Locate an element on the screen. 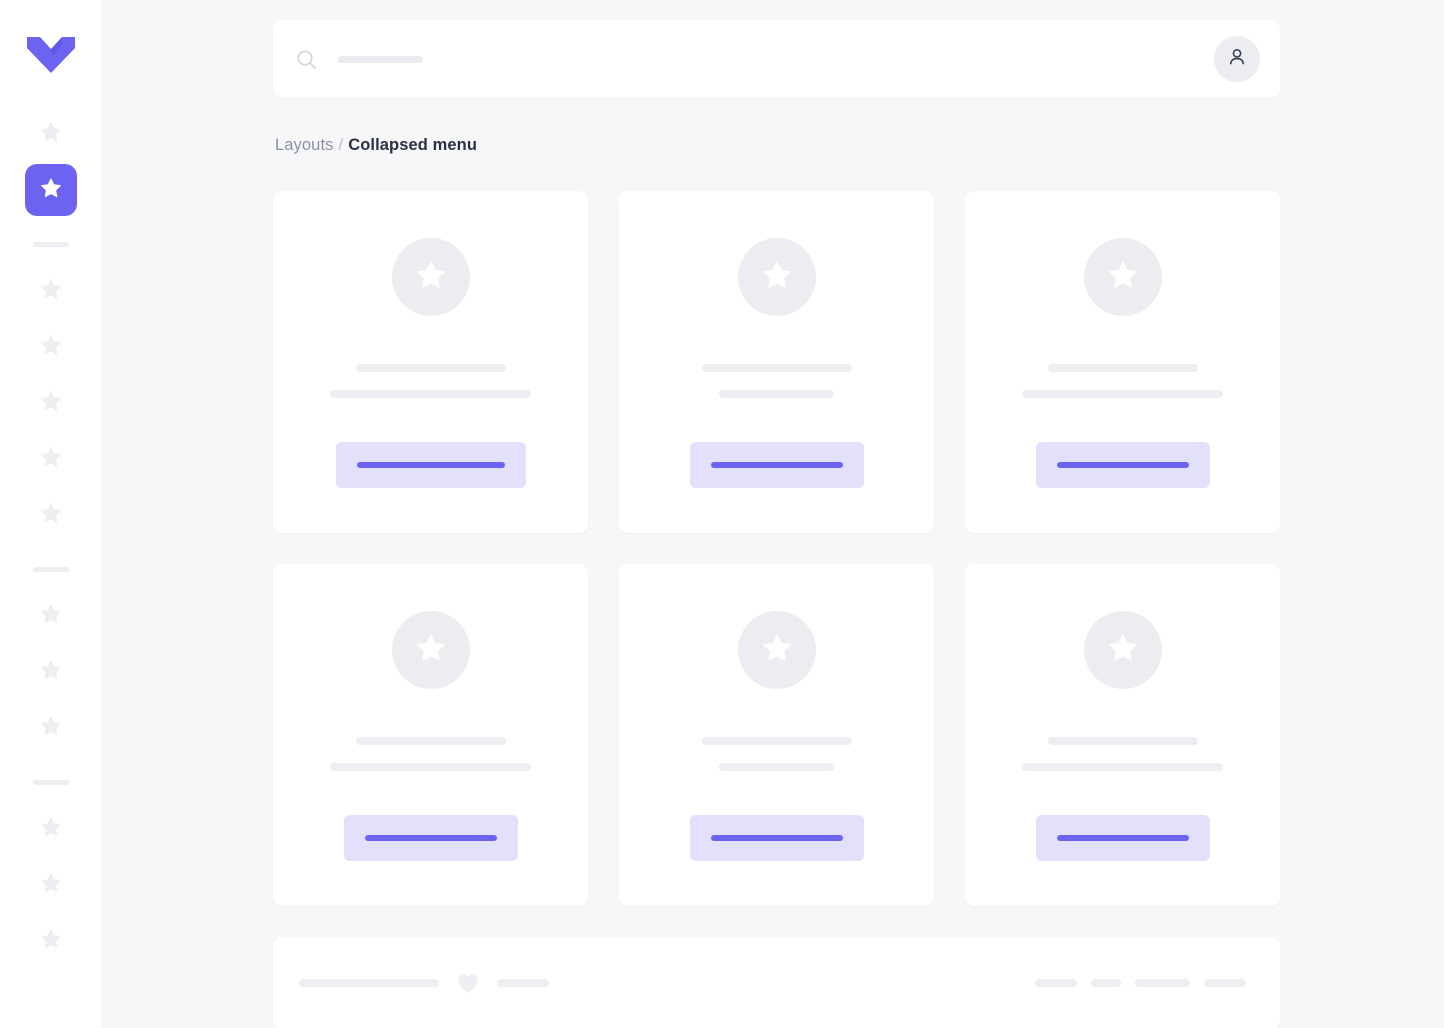 The width and height of the screenshot is (1444, 1028). sidebar-item-2-active is located at coordinates (50, 190).